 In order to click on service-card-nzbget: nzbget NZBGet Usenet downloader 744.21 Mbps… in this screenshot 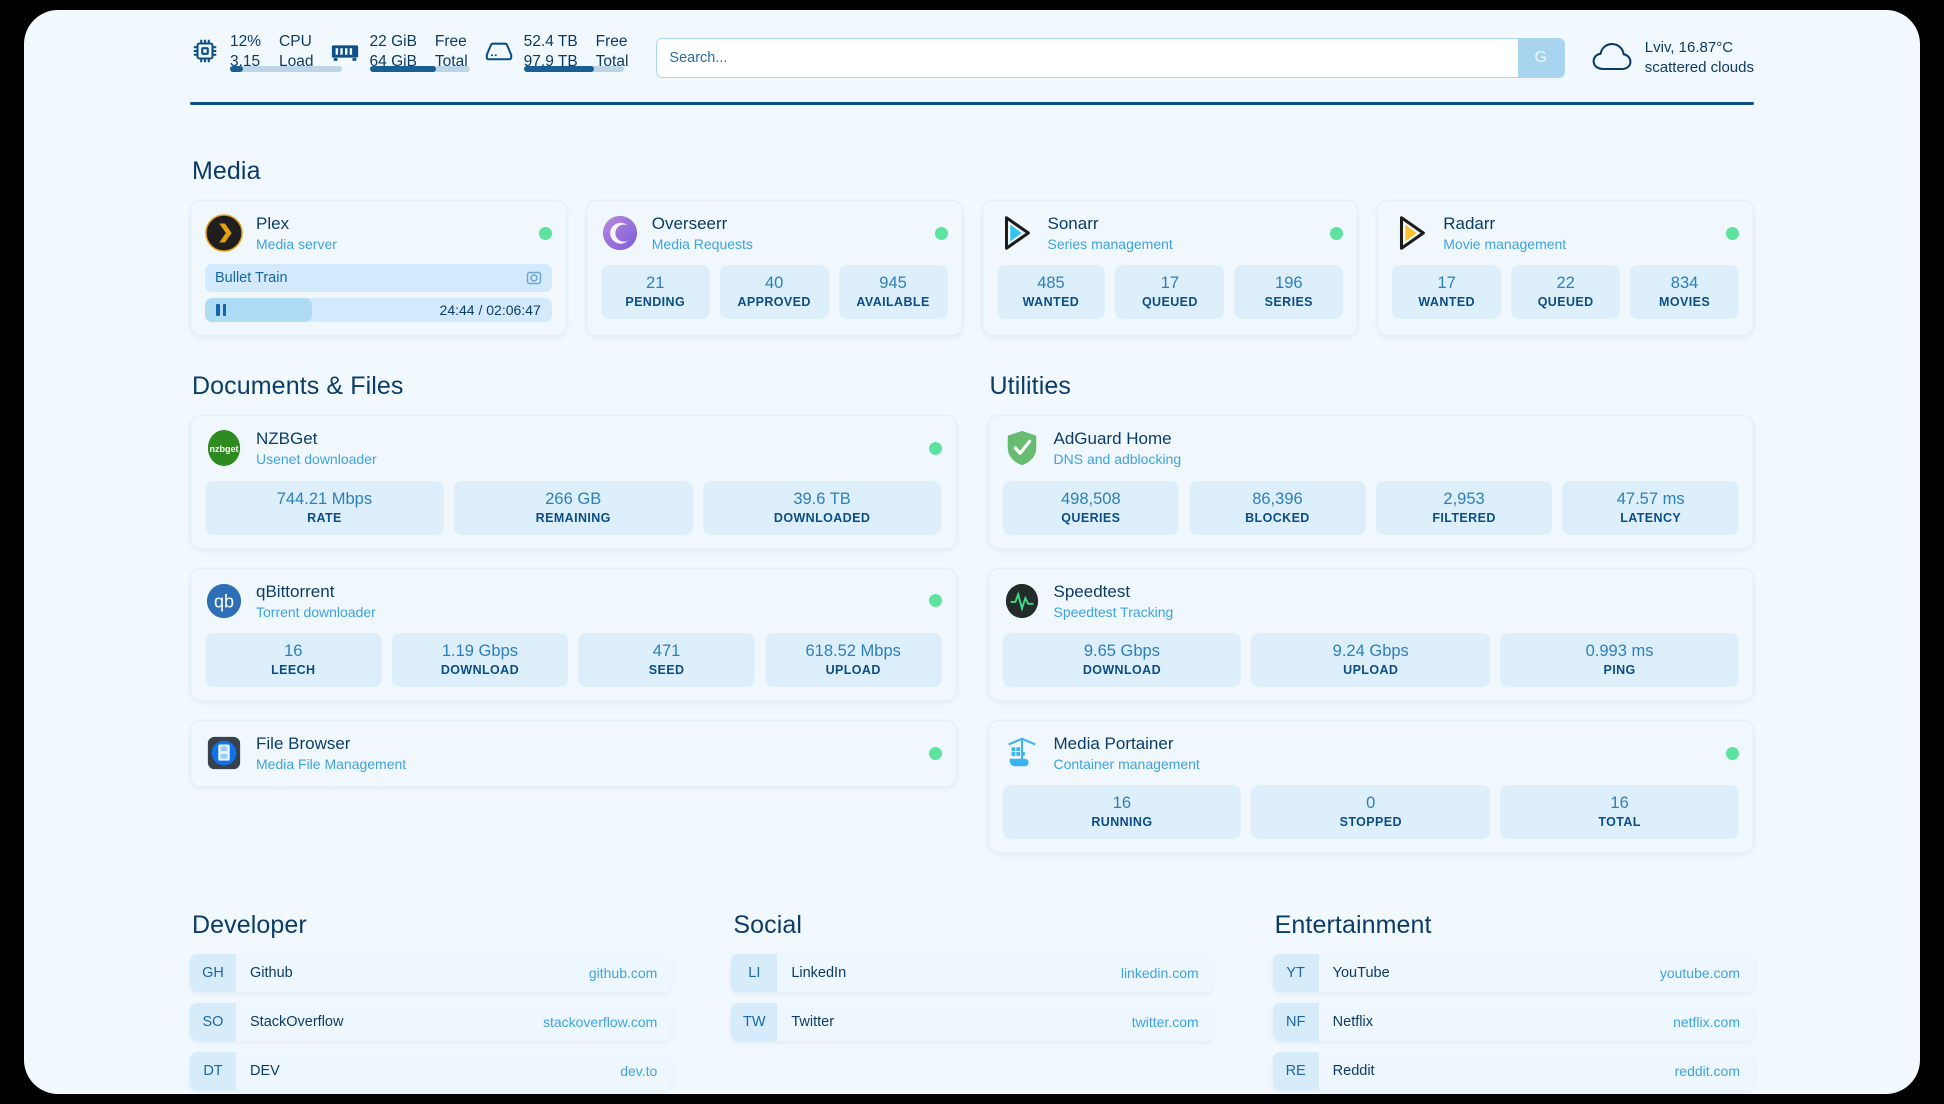, I will do `click(573, 482)`.